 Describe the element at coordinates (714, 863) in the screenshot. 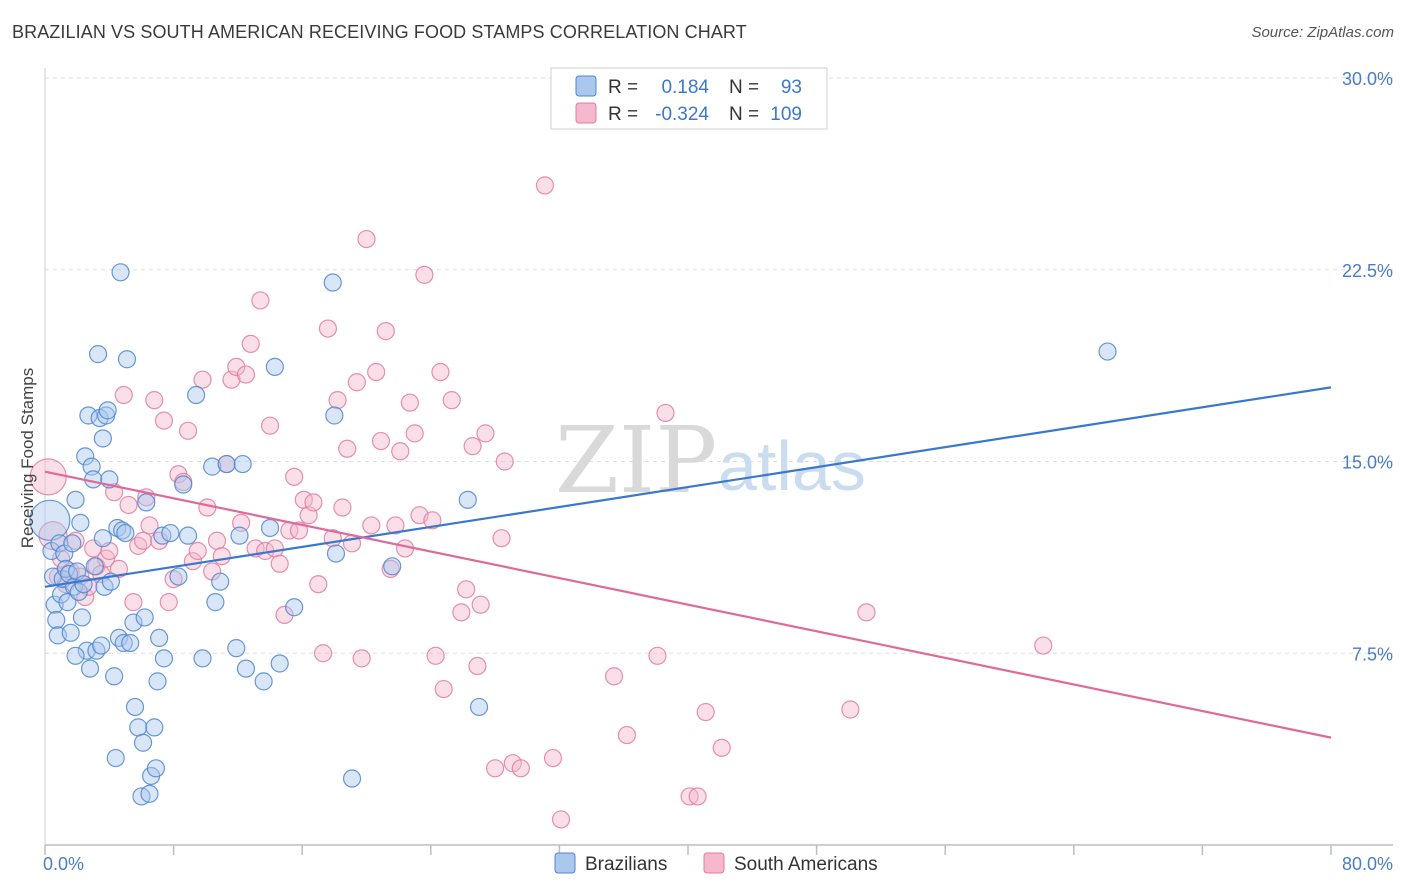

I see `bottom-legend-swatch-south-americans` at that location.